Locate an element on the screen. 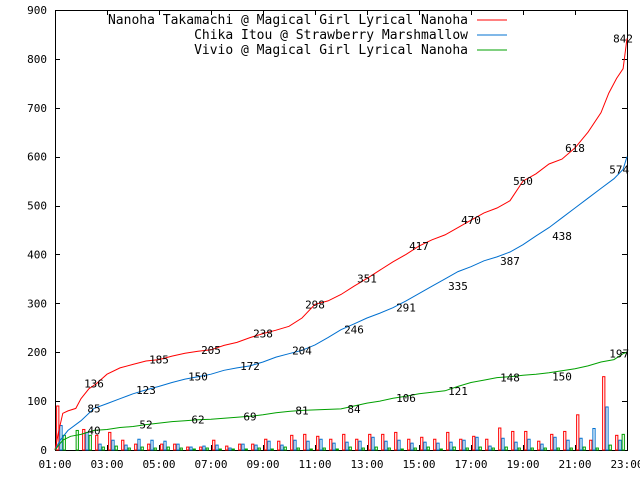 The image size is (640, 480). y-tick-label: 900 is located at coordinates (37, 10).